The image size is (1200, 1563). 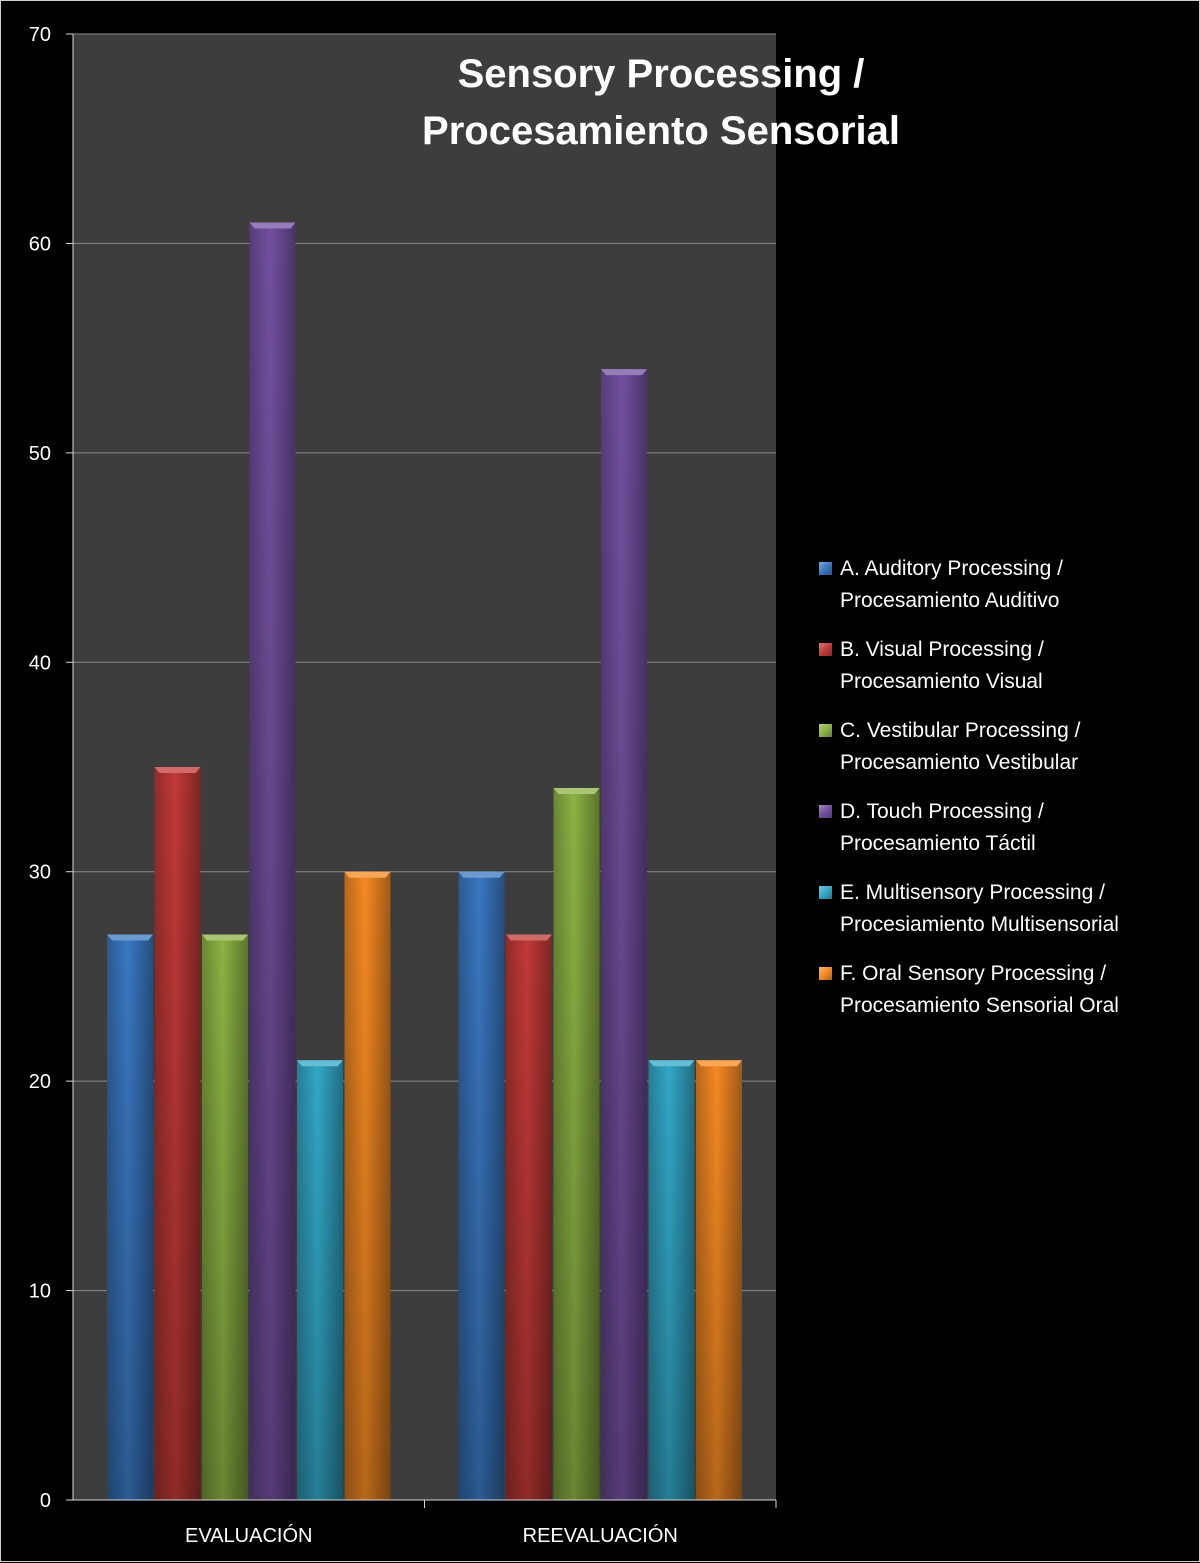 What do you see at coordinates (40, 1292) in the screenshot?
I see `y-tick-label: 10` at bounding box center [40, 1292].